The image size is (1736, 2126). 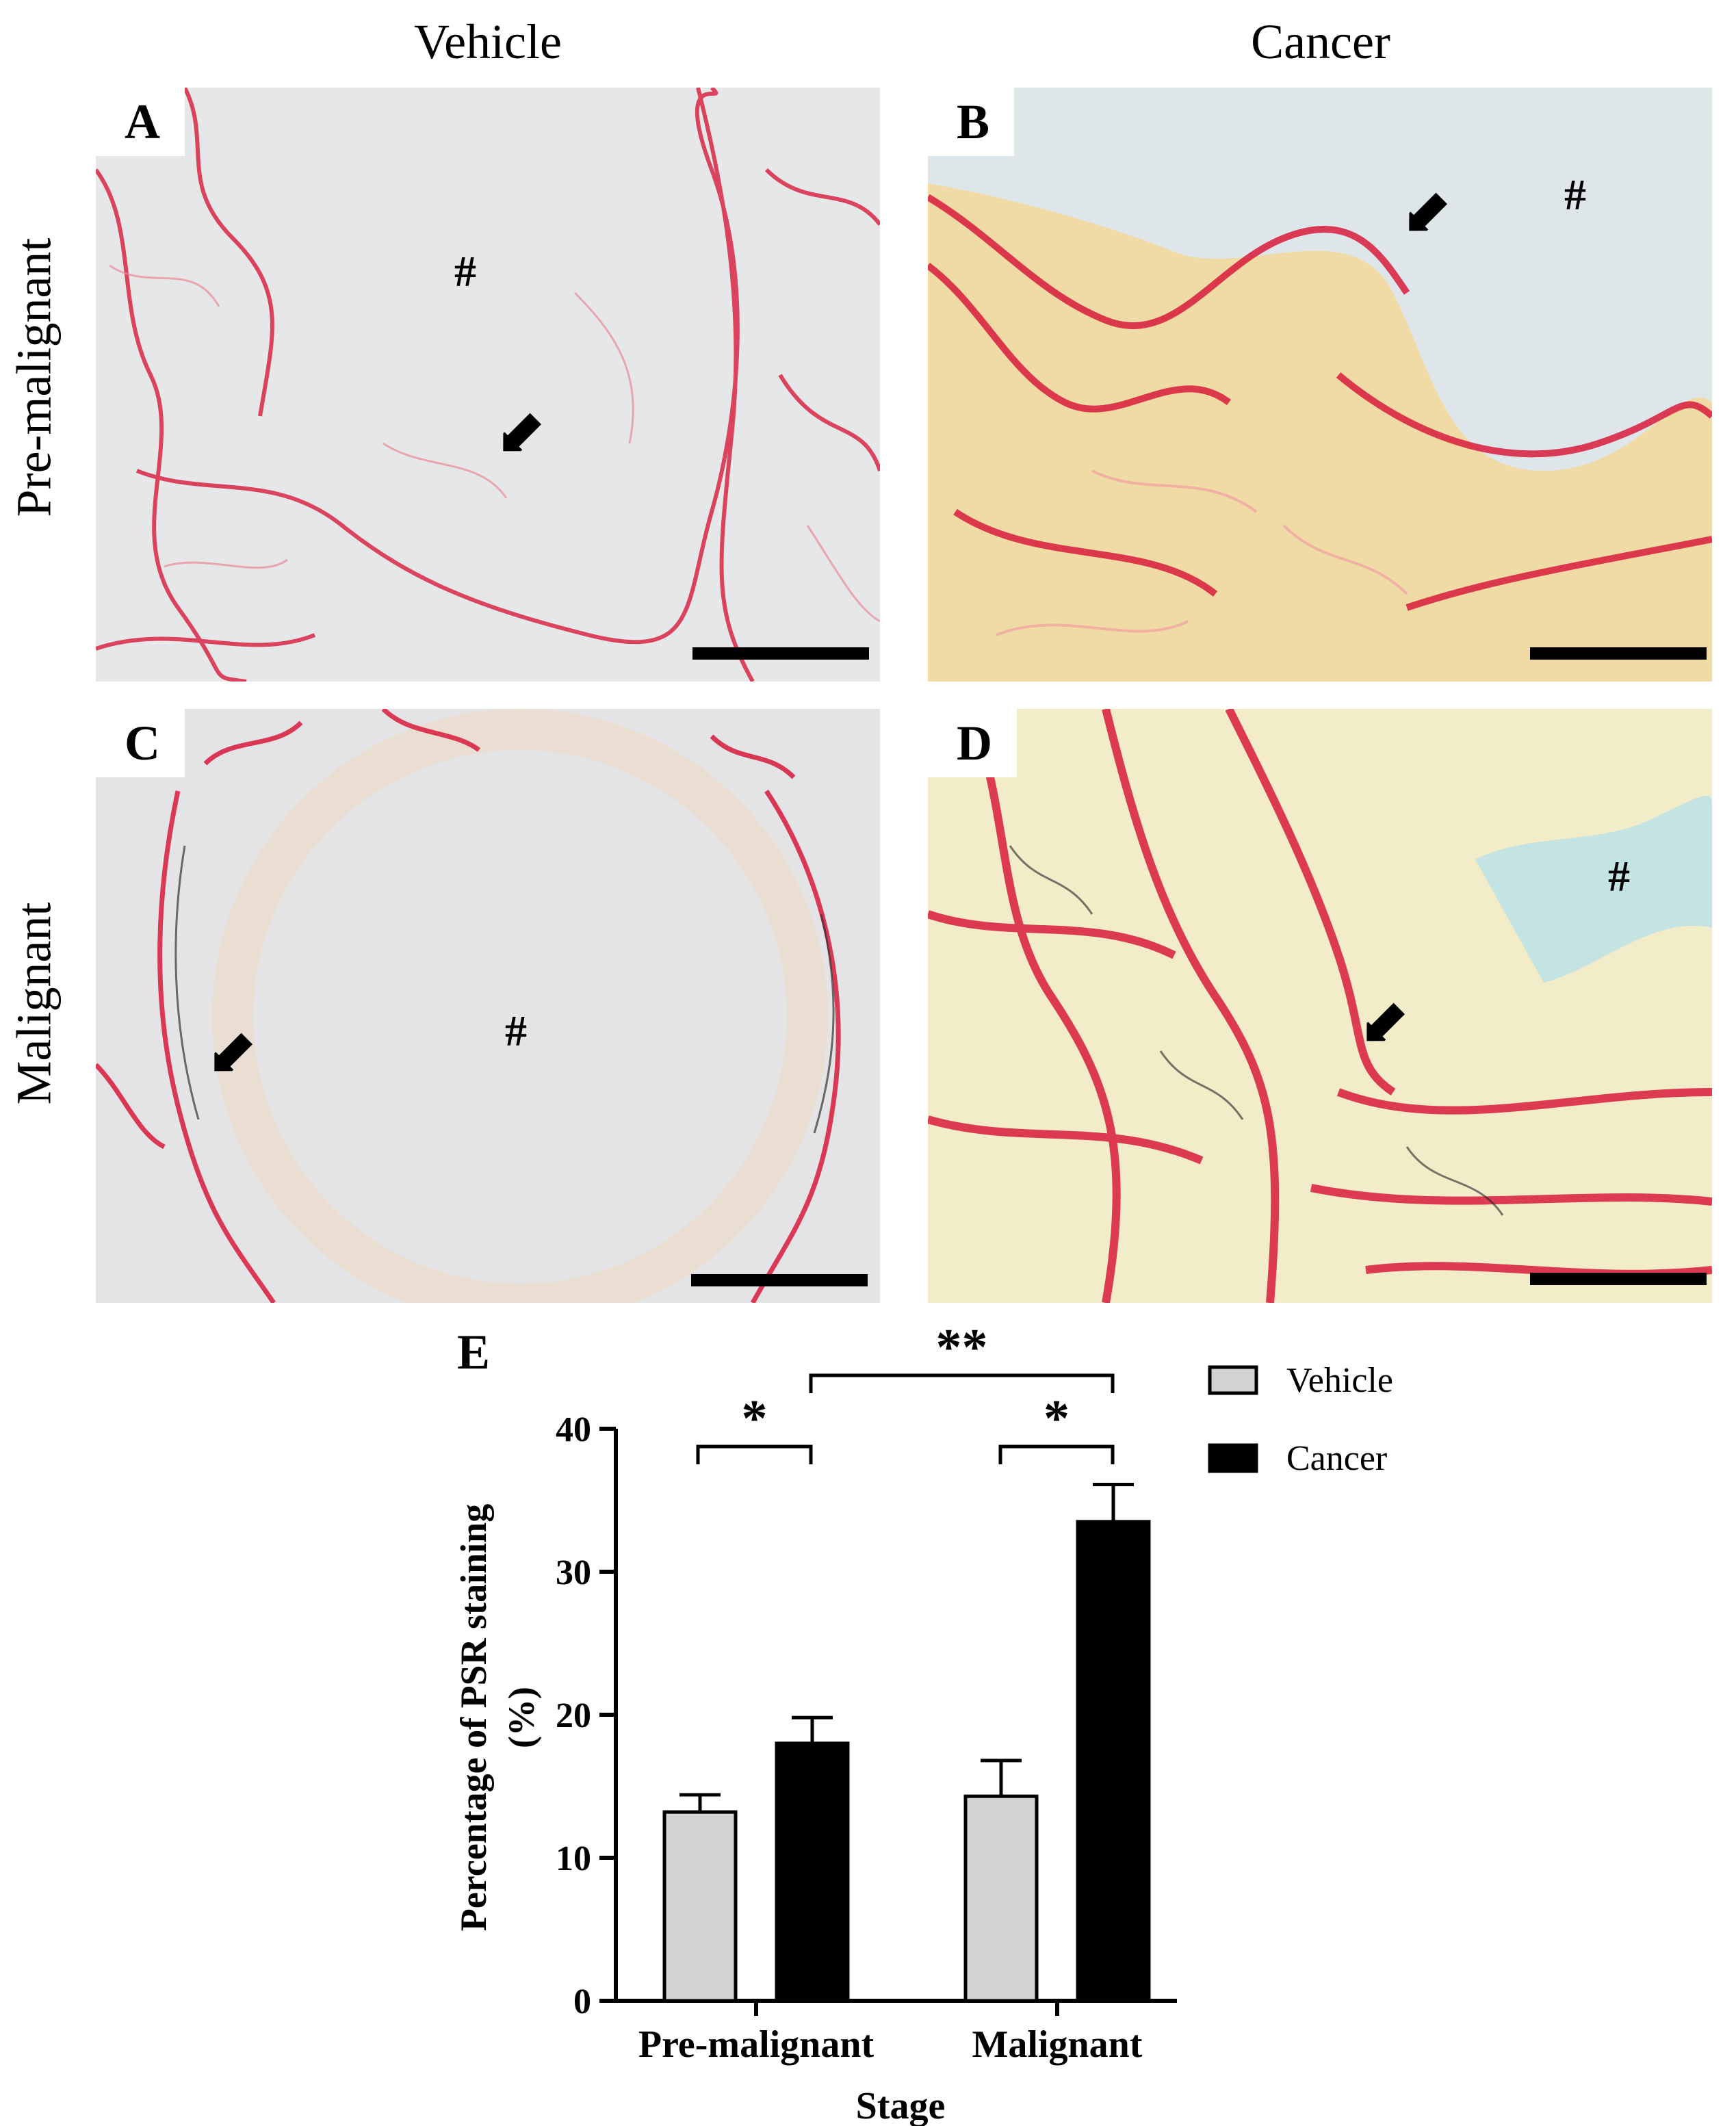 What do you see at coordinates (521, 1717) in the screenshot?
I see `y-axis-title-line-2: (%)` at bounding box center [521, 1717].